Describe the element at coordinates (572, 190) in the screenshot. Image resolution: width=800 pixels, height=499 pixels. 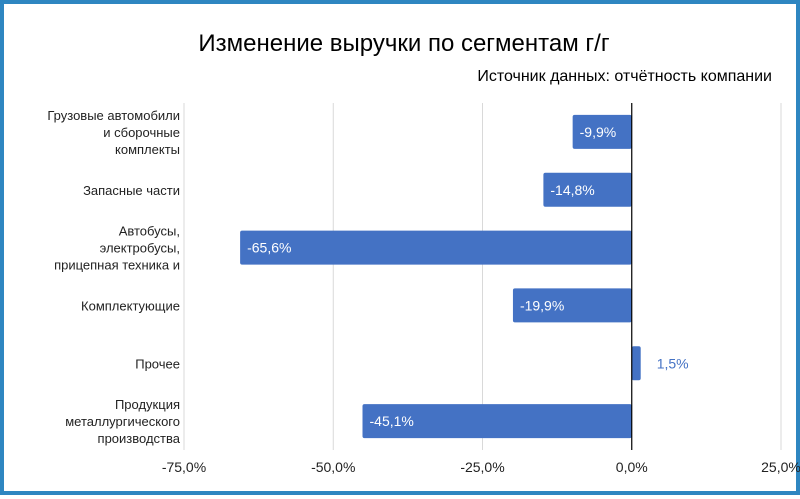
I see `data-label: -14,8%` at that location.